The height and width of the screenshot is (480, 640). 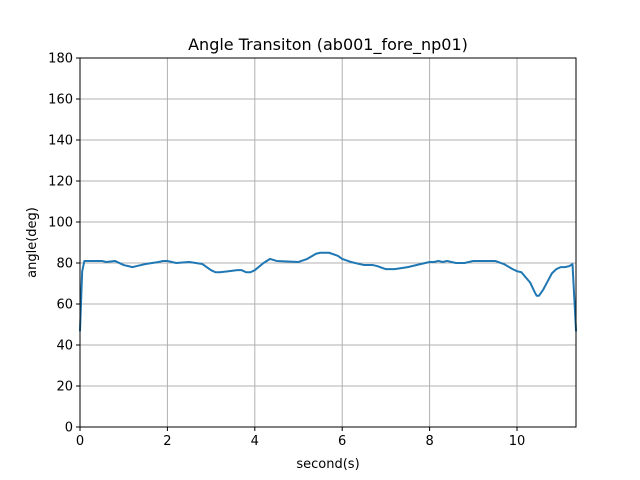 I want to click on series-line, so click(x=328, y=291).